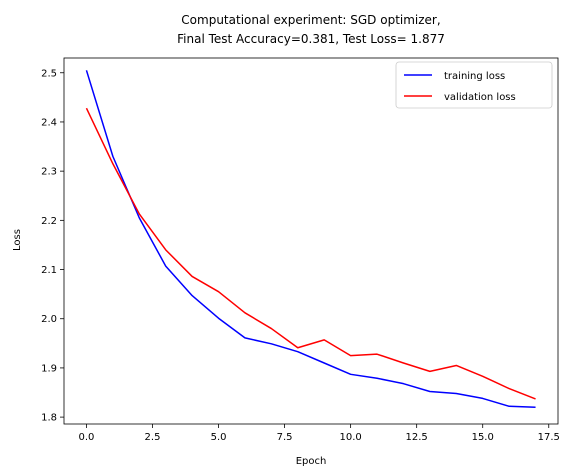 This screenshot has height=476, width=573. What do you see at coordinates (49, 73) in the screenshot?
I see `y-tick-label: 2.5` at bounding box center [49, 73].